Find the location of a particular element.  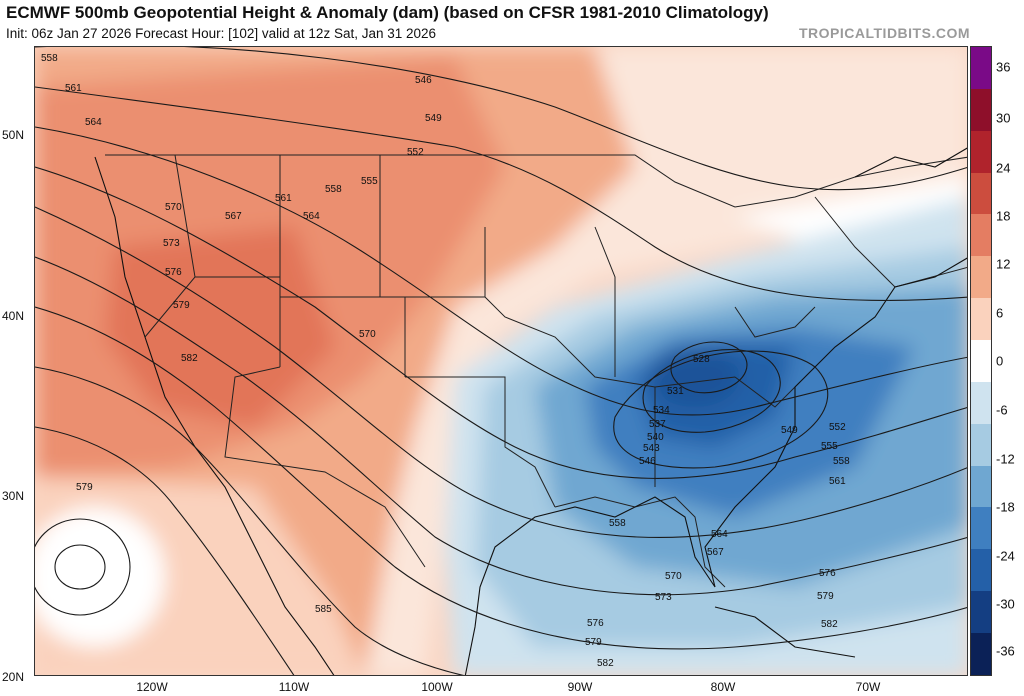

lat-label: 20N is located at coordinates (13, 677).